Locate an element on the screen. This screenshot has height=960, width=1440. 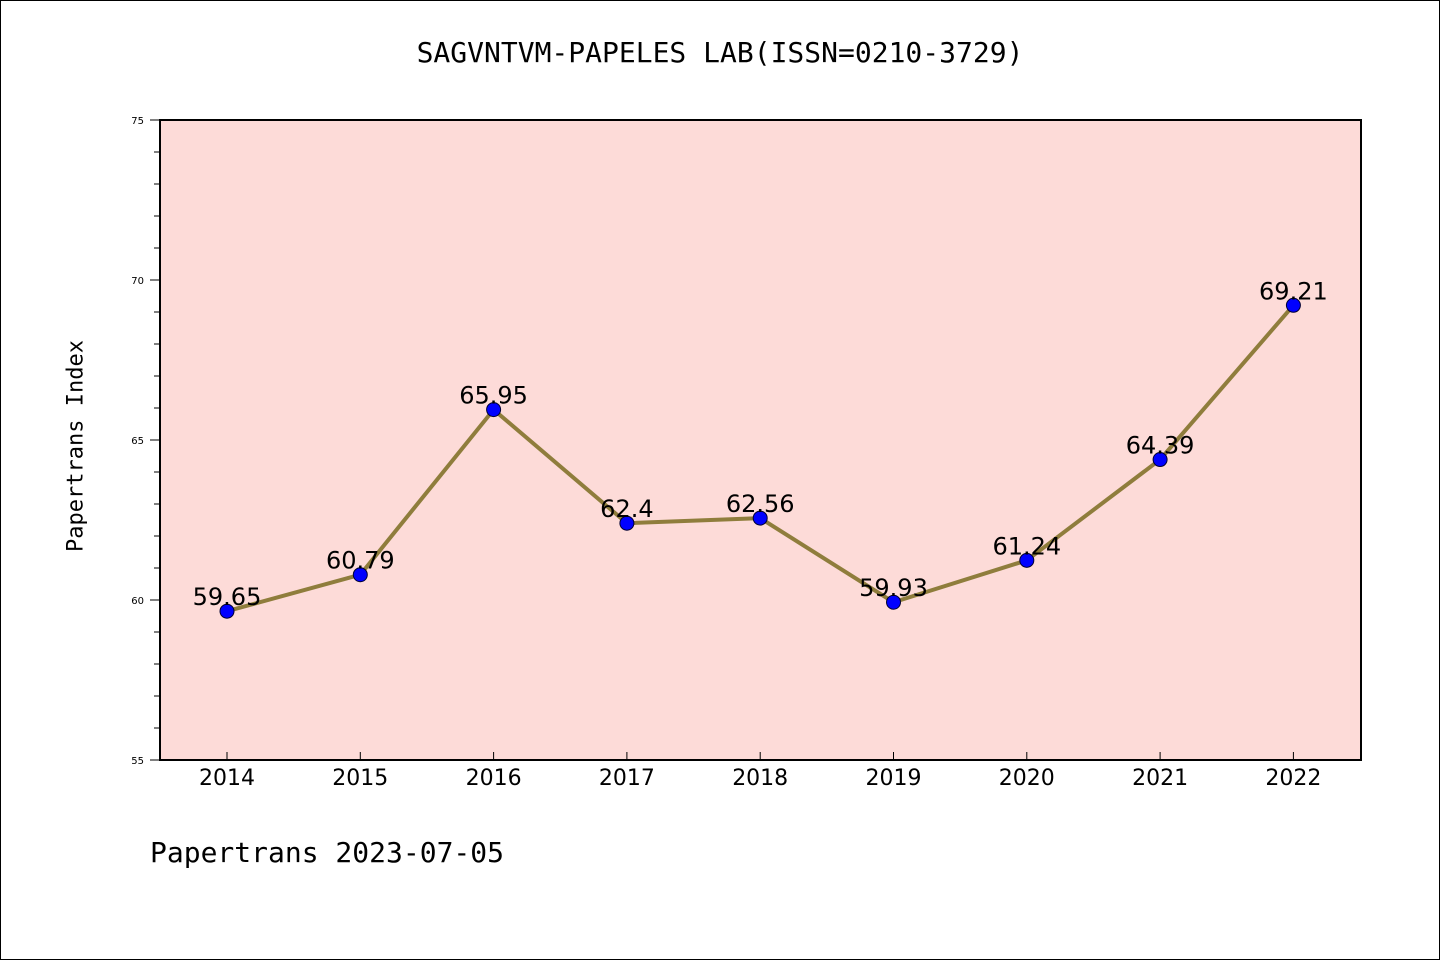
y-tick-label: 60 is located at coordinates (137, 601).